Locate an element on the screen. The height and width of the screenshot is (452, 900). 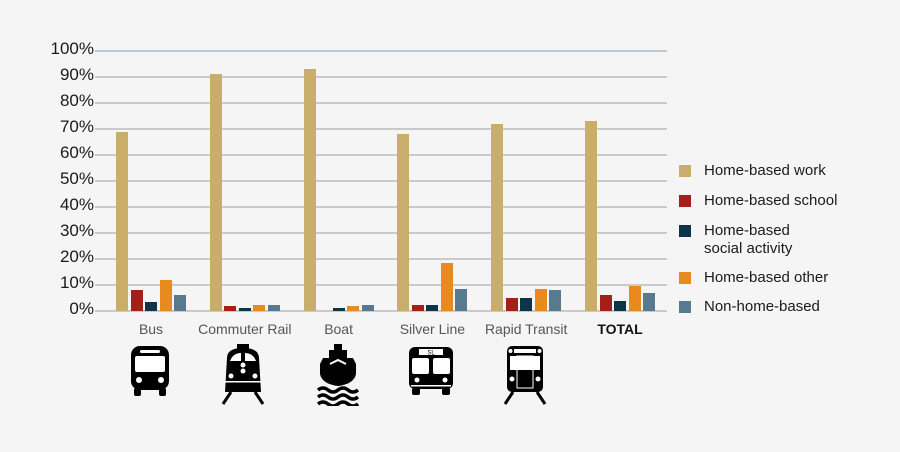
y-tick-label: 90% is located at coordinates (76, 74).